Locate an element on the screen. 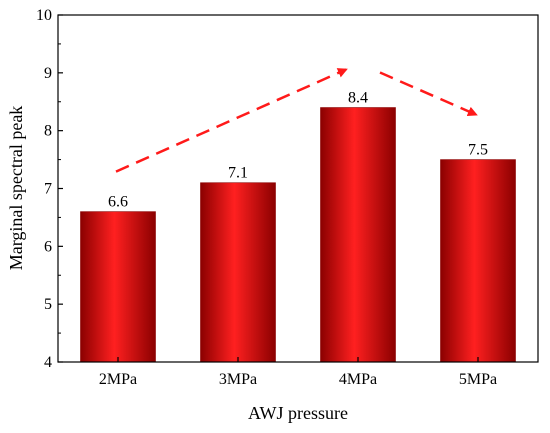 The width and height of the screenshot is (550, 433). bar-4MPa is located at coordinates (358, 235).